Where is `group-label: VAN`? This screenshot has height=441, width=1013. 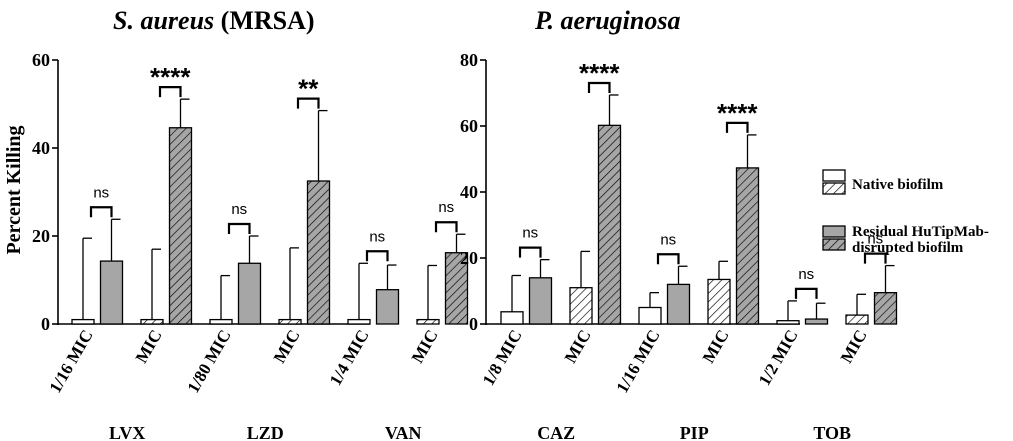
group-label: VAN is located at coordinates (403, 432).